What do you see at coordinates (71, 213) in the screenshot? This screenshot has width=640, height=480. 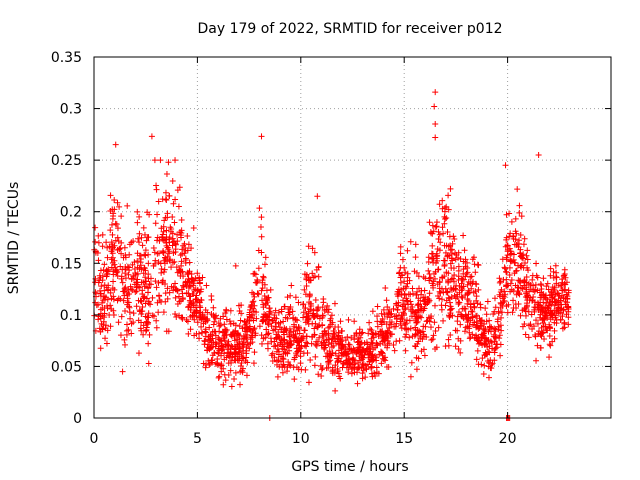 I see `y-tick-label: 0.2` at bounding box center [71, 213].